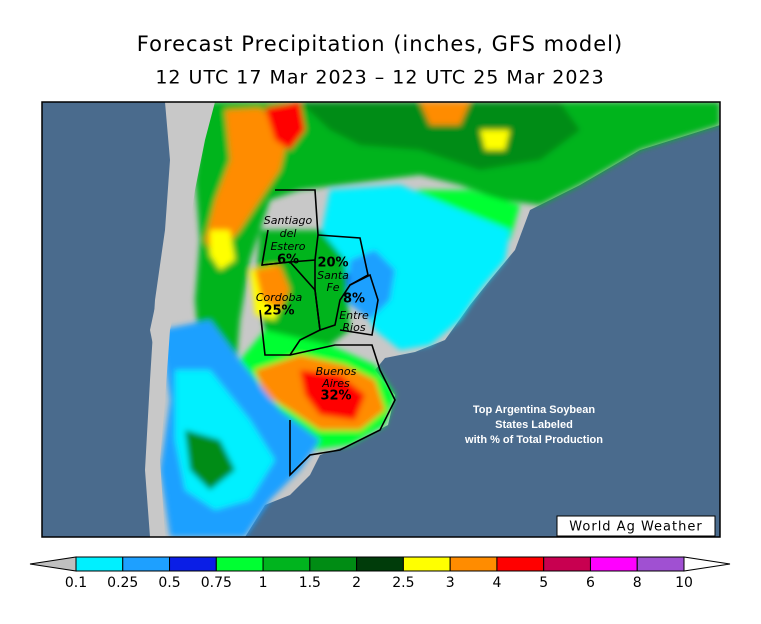  Describe the element at coordinates (543, 583) in the screenshot. I see `colorbar-tick-label: 5` at that location.